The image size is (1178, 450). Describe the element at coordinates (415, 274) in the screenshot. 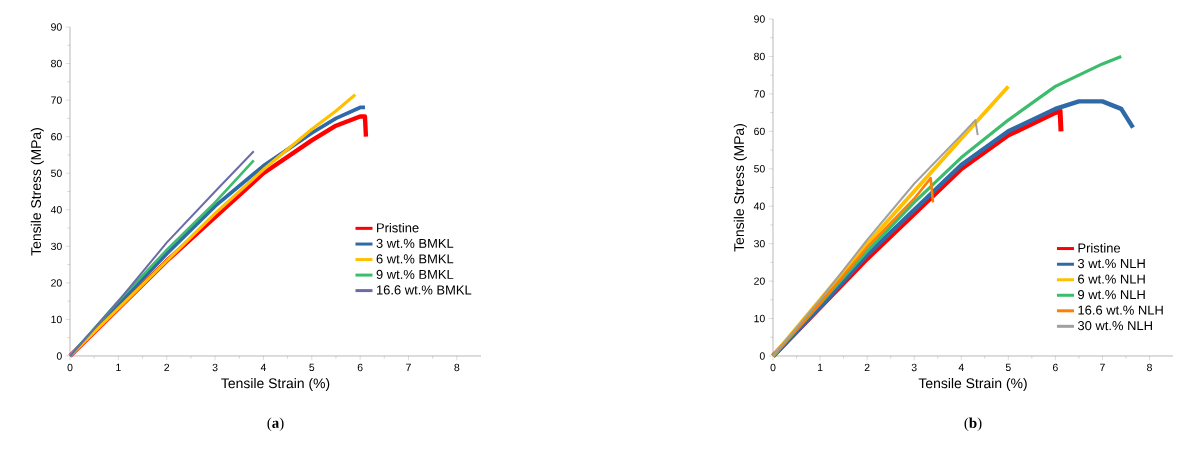

I see `legend-label: 9 wt.% BMKL` at that location.